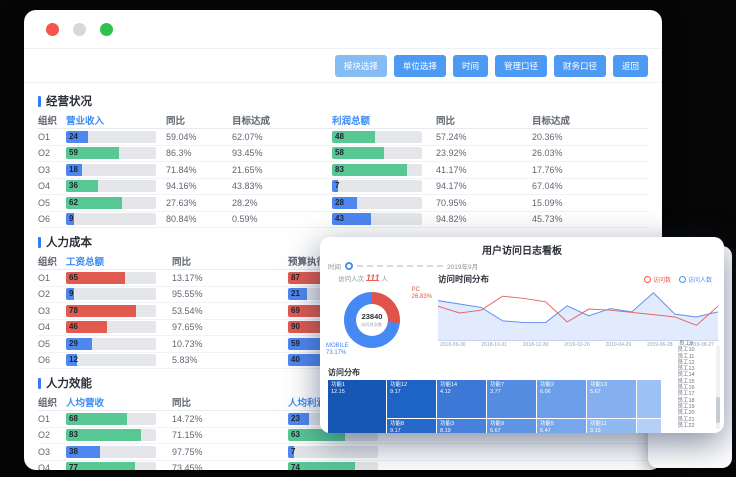  I want to click on employee-list-item: 员工9, so click(686, 344).